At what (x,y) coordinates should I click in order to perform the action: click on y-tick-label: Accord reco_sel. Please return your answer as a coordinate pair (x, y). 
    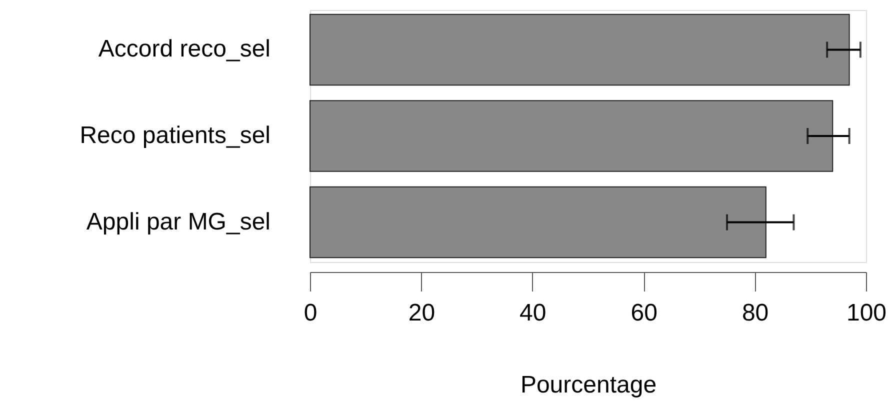
    Looking at the image, I should click on (184, 49).